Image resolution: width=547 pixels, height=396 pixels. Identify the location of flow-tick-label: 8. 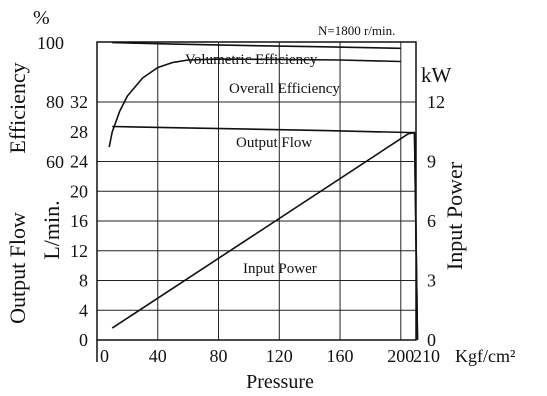
(83, 281).